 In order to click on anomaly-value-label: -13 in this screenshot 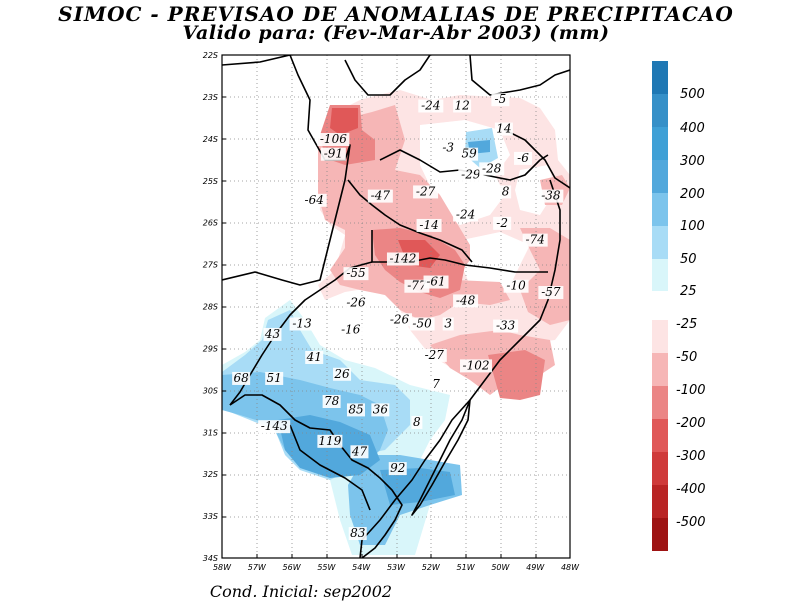, I will do `click(302, 323)`.